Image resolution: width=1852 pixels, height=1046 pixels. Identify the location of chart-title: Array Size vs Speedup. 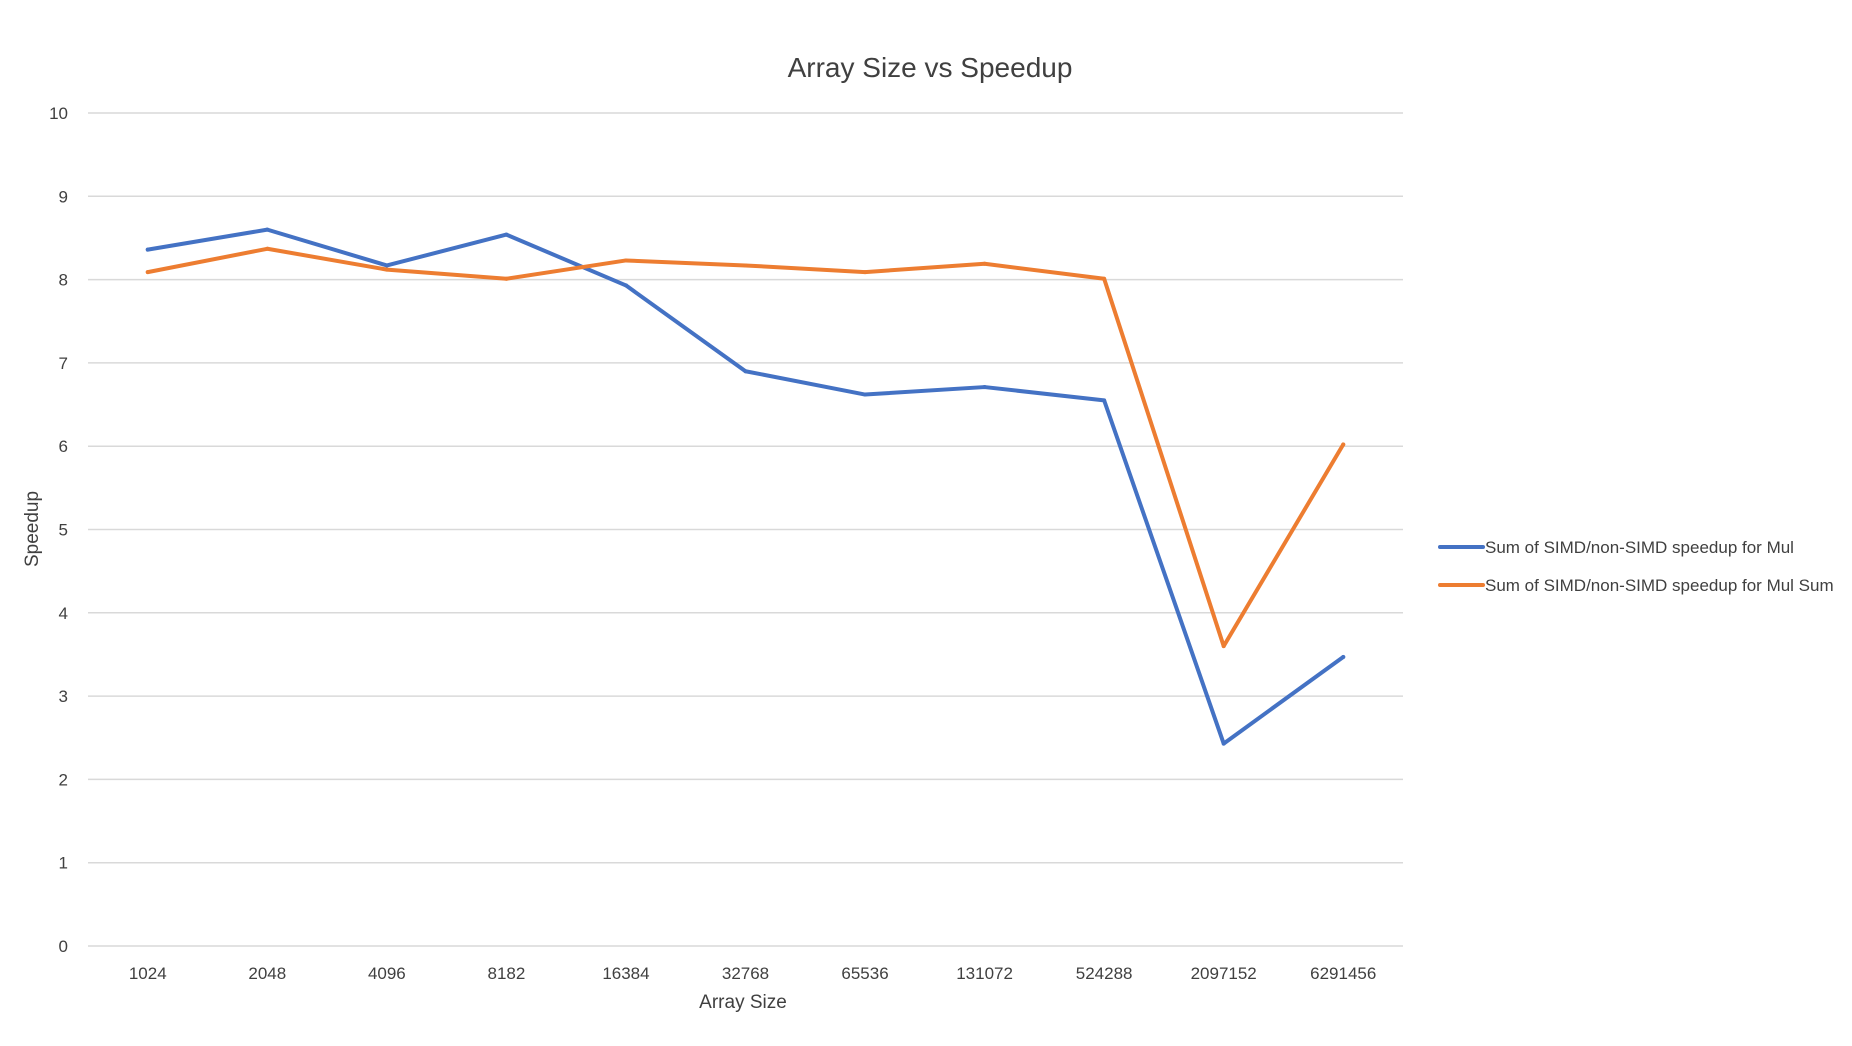
(930, 67).